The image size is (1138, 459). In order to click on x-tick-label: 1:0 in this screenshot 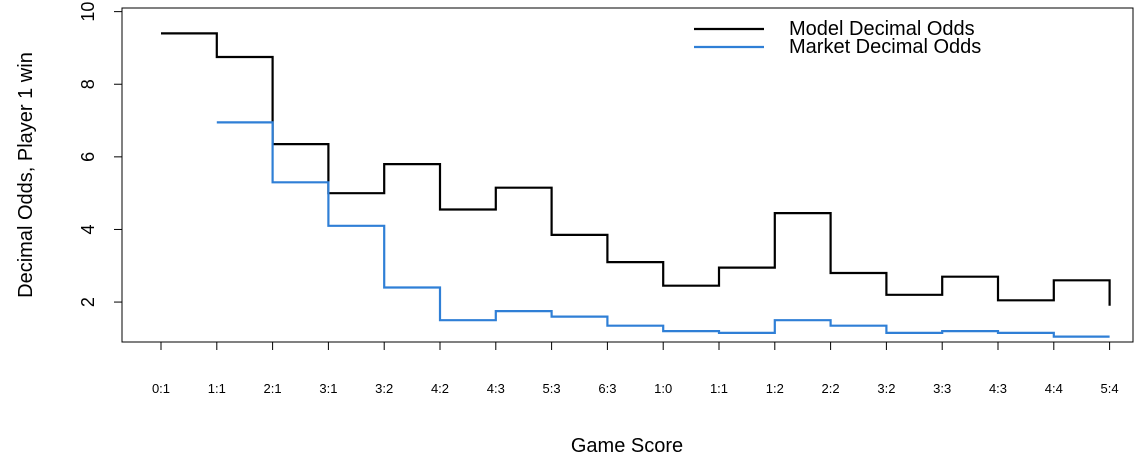, I will do `click(663, 388)`.